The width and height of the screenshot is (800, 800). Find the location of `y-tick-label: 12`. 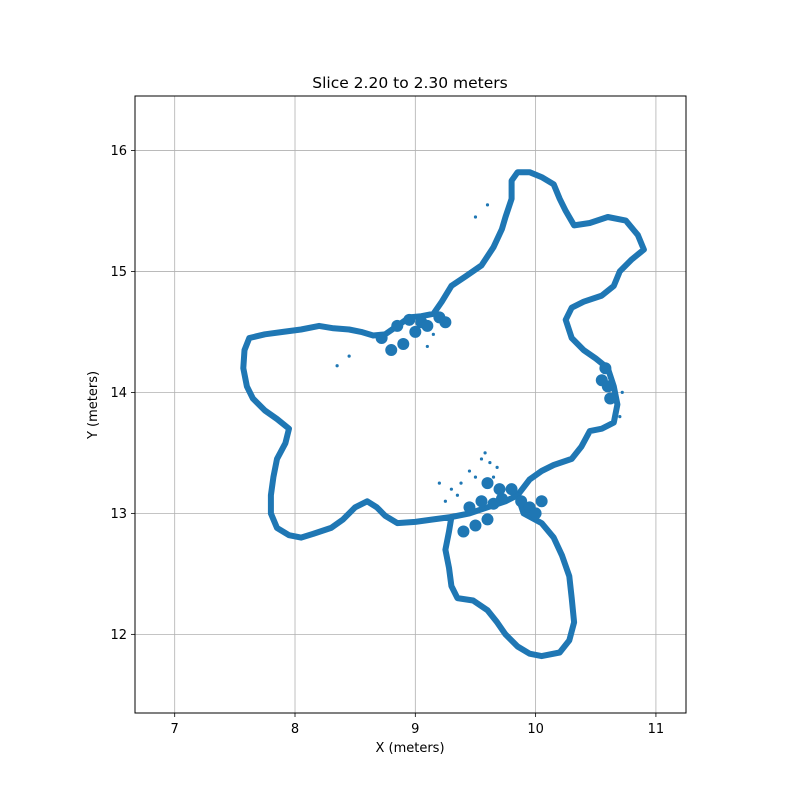

y-tick-label: 12 is located at coordinates (118, 635).